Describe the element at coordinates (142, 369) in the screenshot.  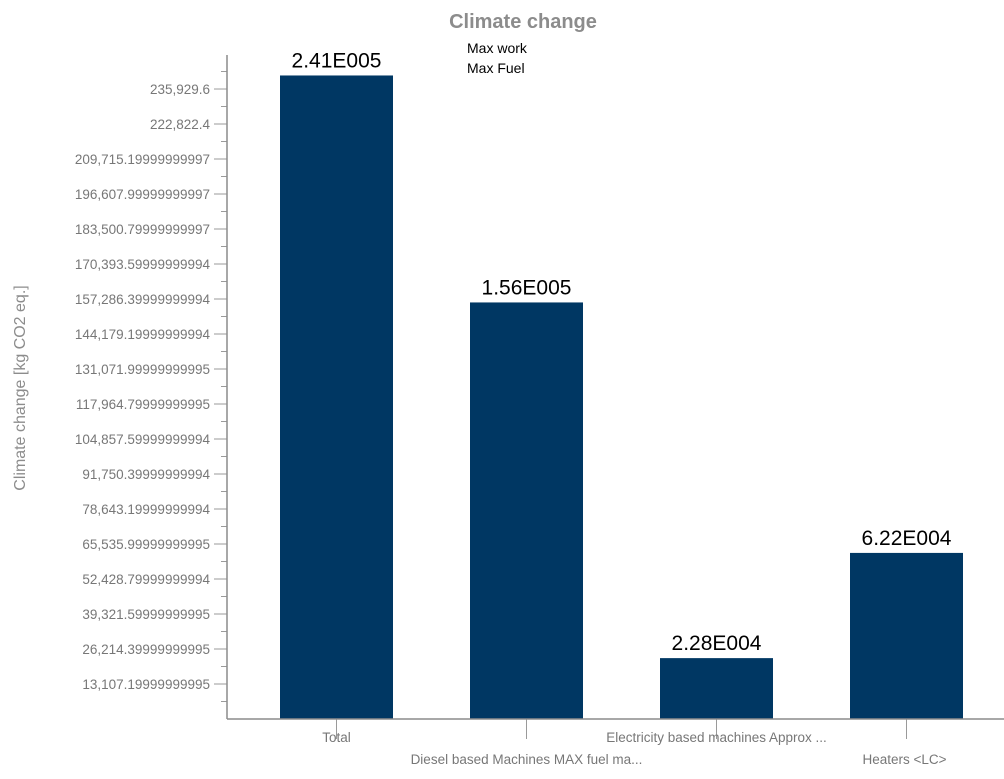
I see `y-tick-label: 131,071.99999999995` at that location.